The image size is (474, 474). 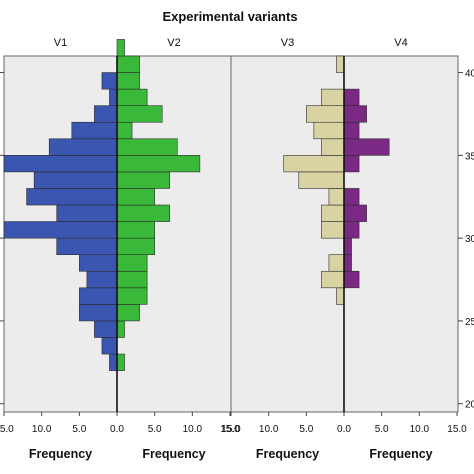 What do you see at coordinates (143, 180) in the screenshot?
I see `bar-v2-33.5` at bounding box center [143, 180].